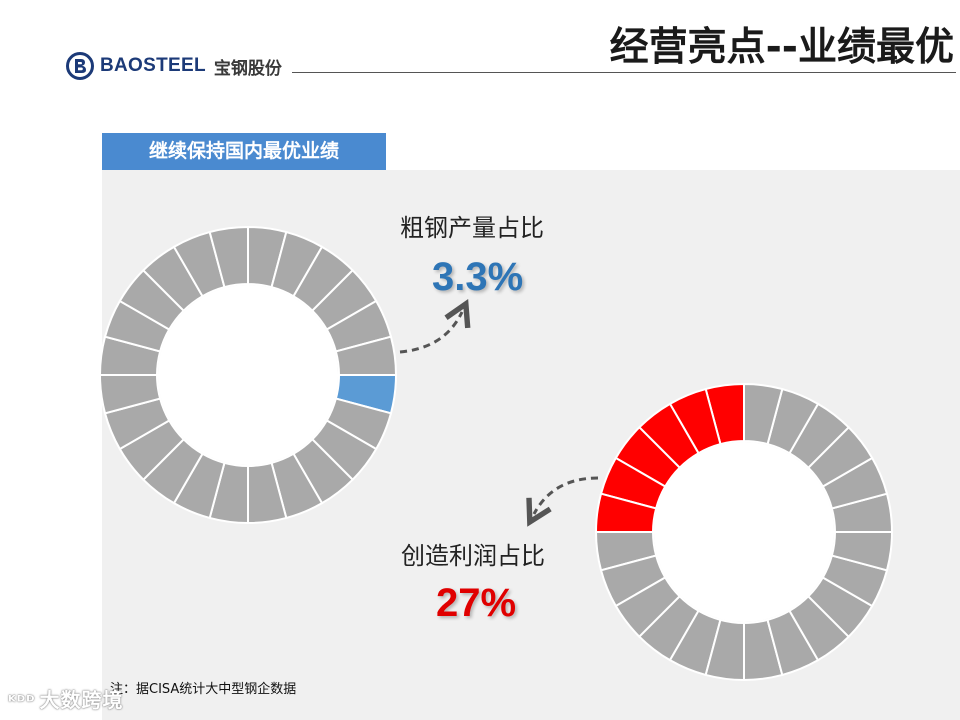 The image size is (960, 720). I want to click on kdd-icon: ᴷᴰᴰ, so click(22, 701).